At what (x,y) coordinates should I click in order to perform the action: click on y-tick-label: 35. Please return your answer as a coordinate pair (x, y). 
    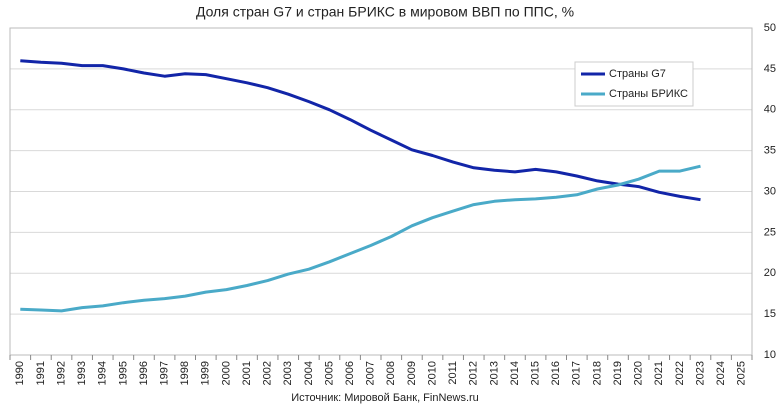
    Looking at the image, I should click on (770, 151).